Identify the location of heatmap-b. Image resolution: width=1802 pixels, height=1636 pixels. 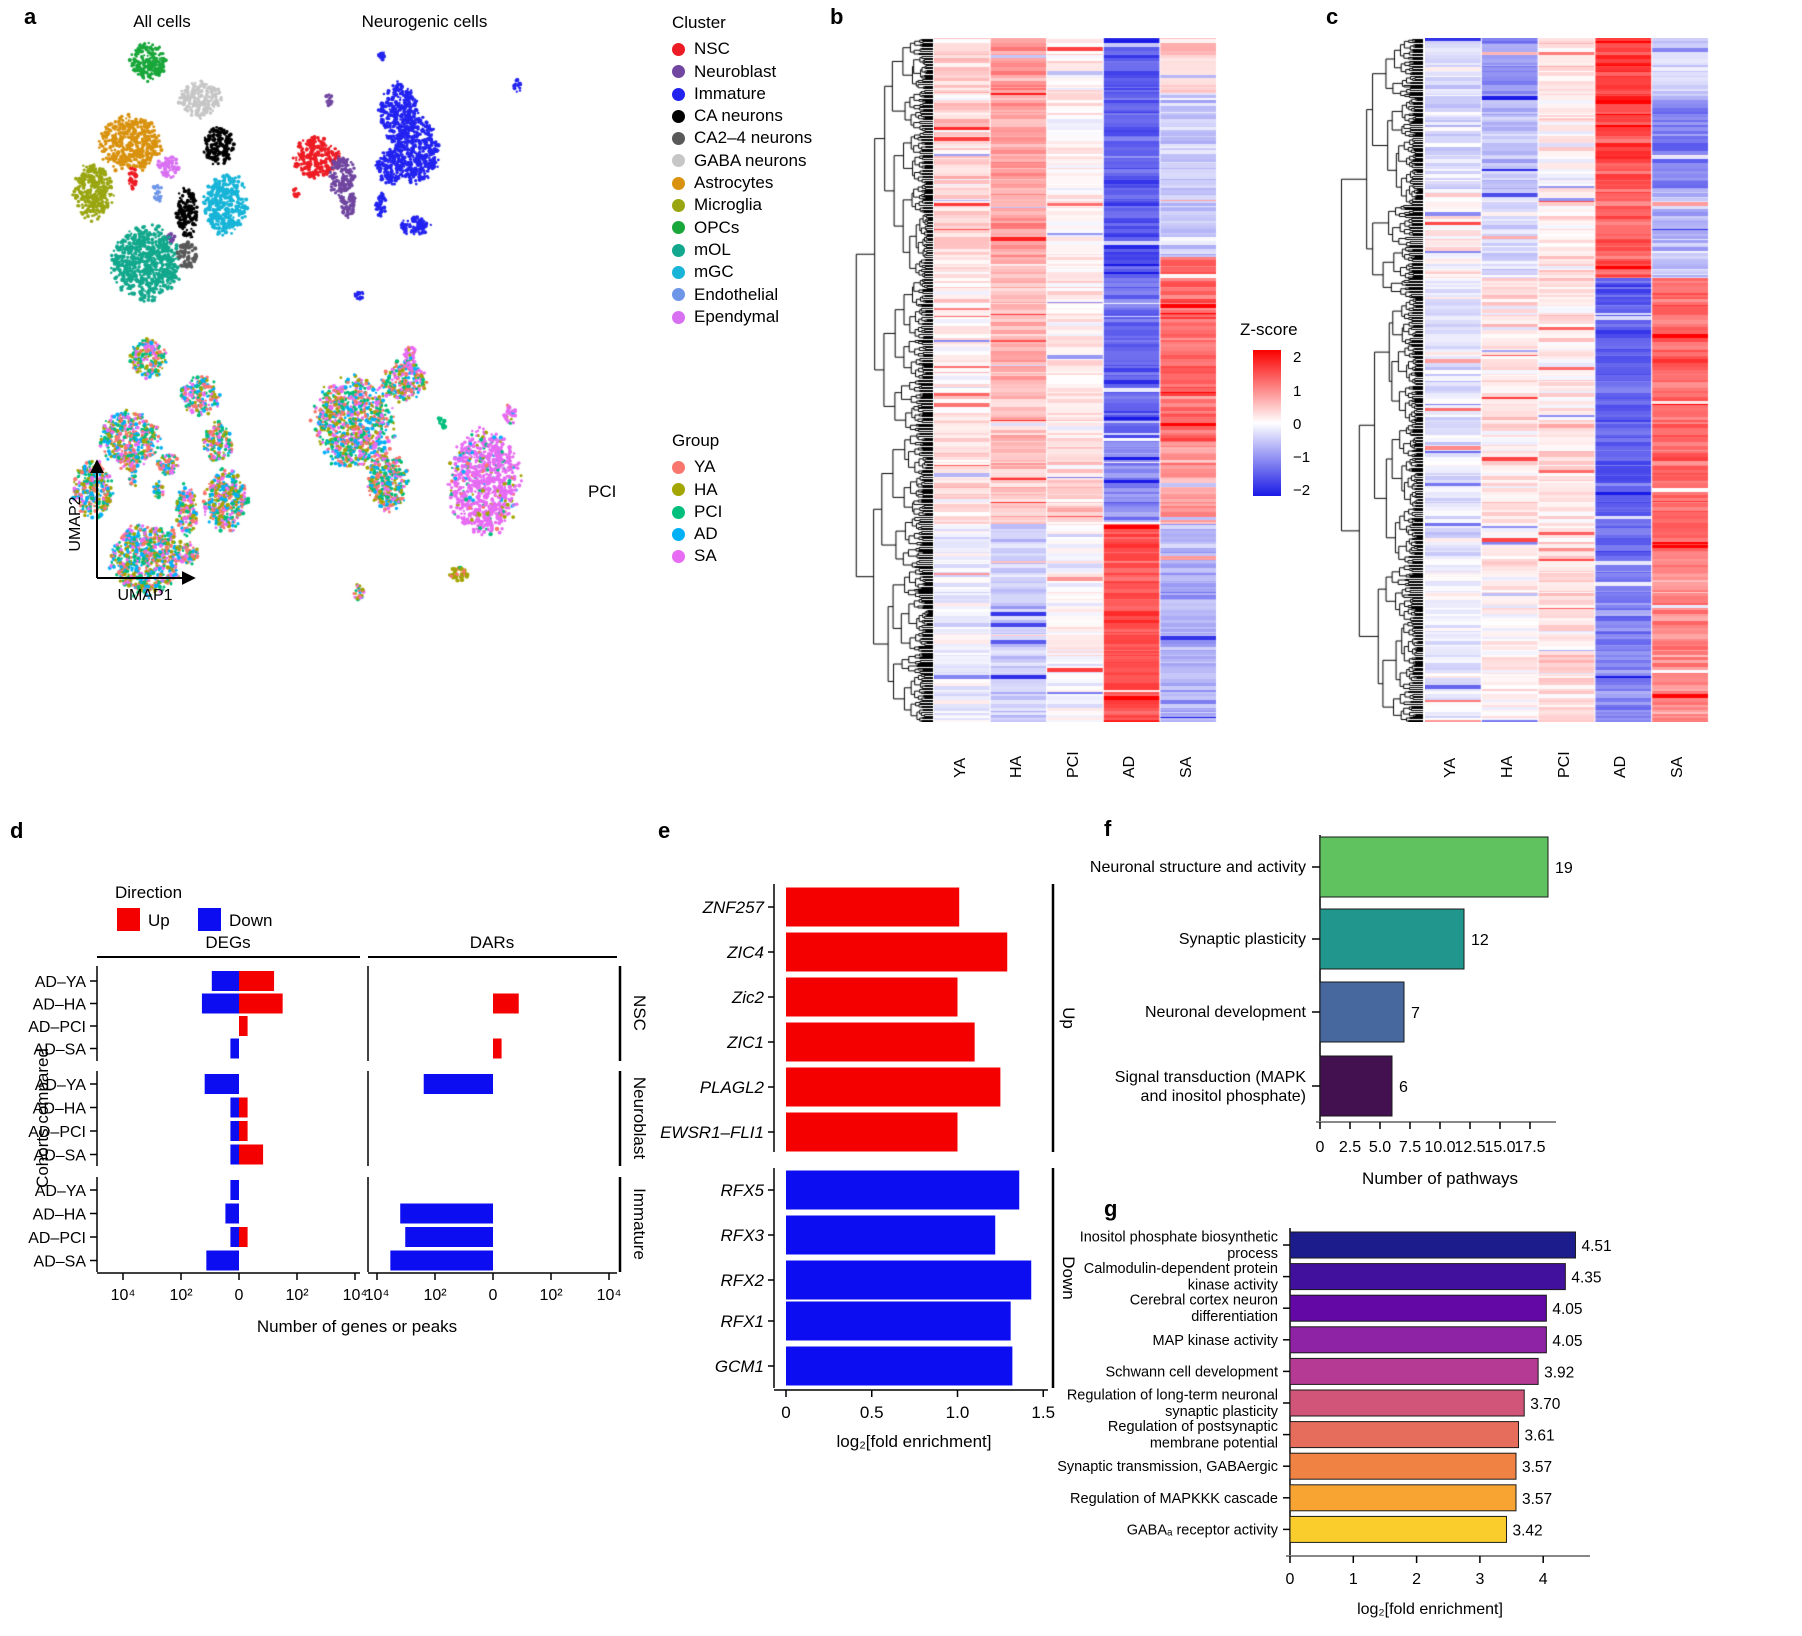
(1075, 380).